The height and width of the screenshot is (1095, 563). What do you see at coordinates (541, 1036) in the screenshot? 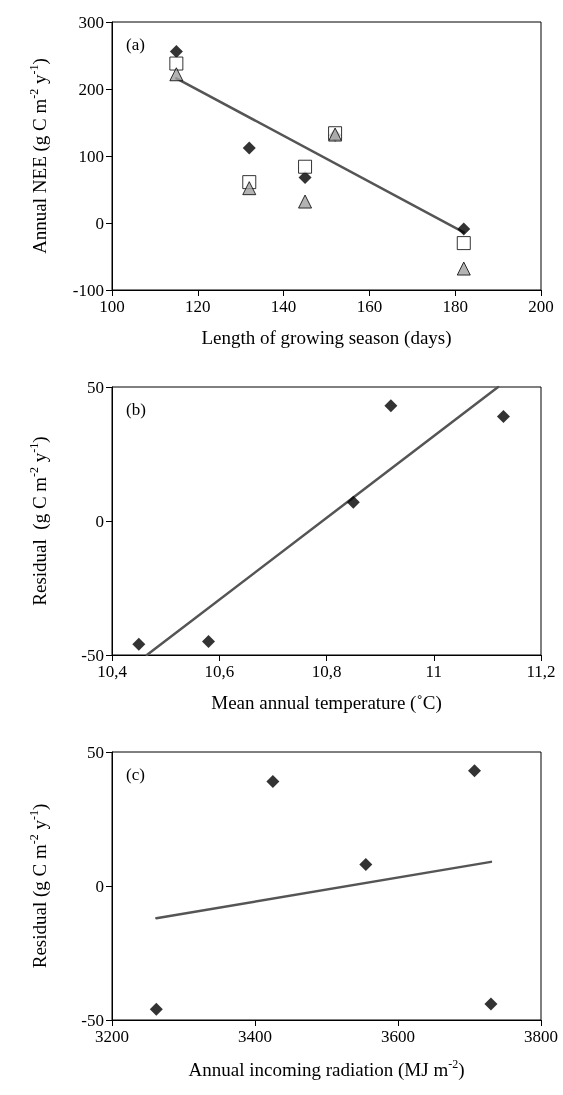
I see `x-tick-label: 3800` at bounding box center [541, 1036].